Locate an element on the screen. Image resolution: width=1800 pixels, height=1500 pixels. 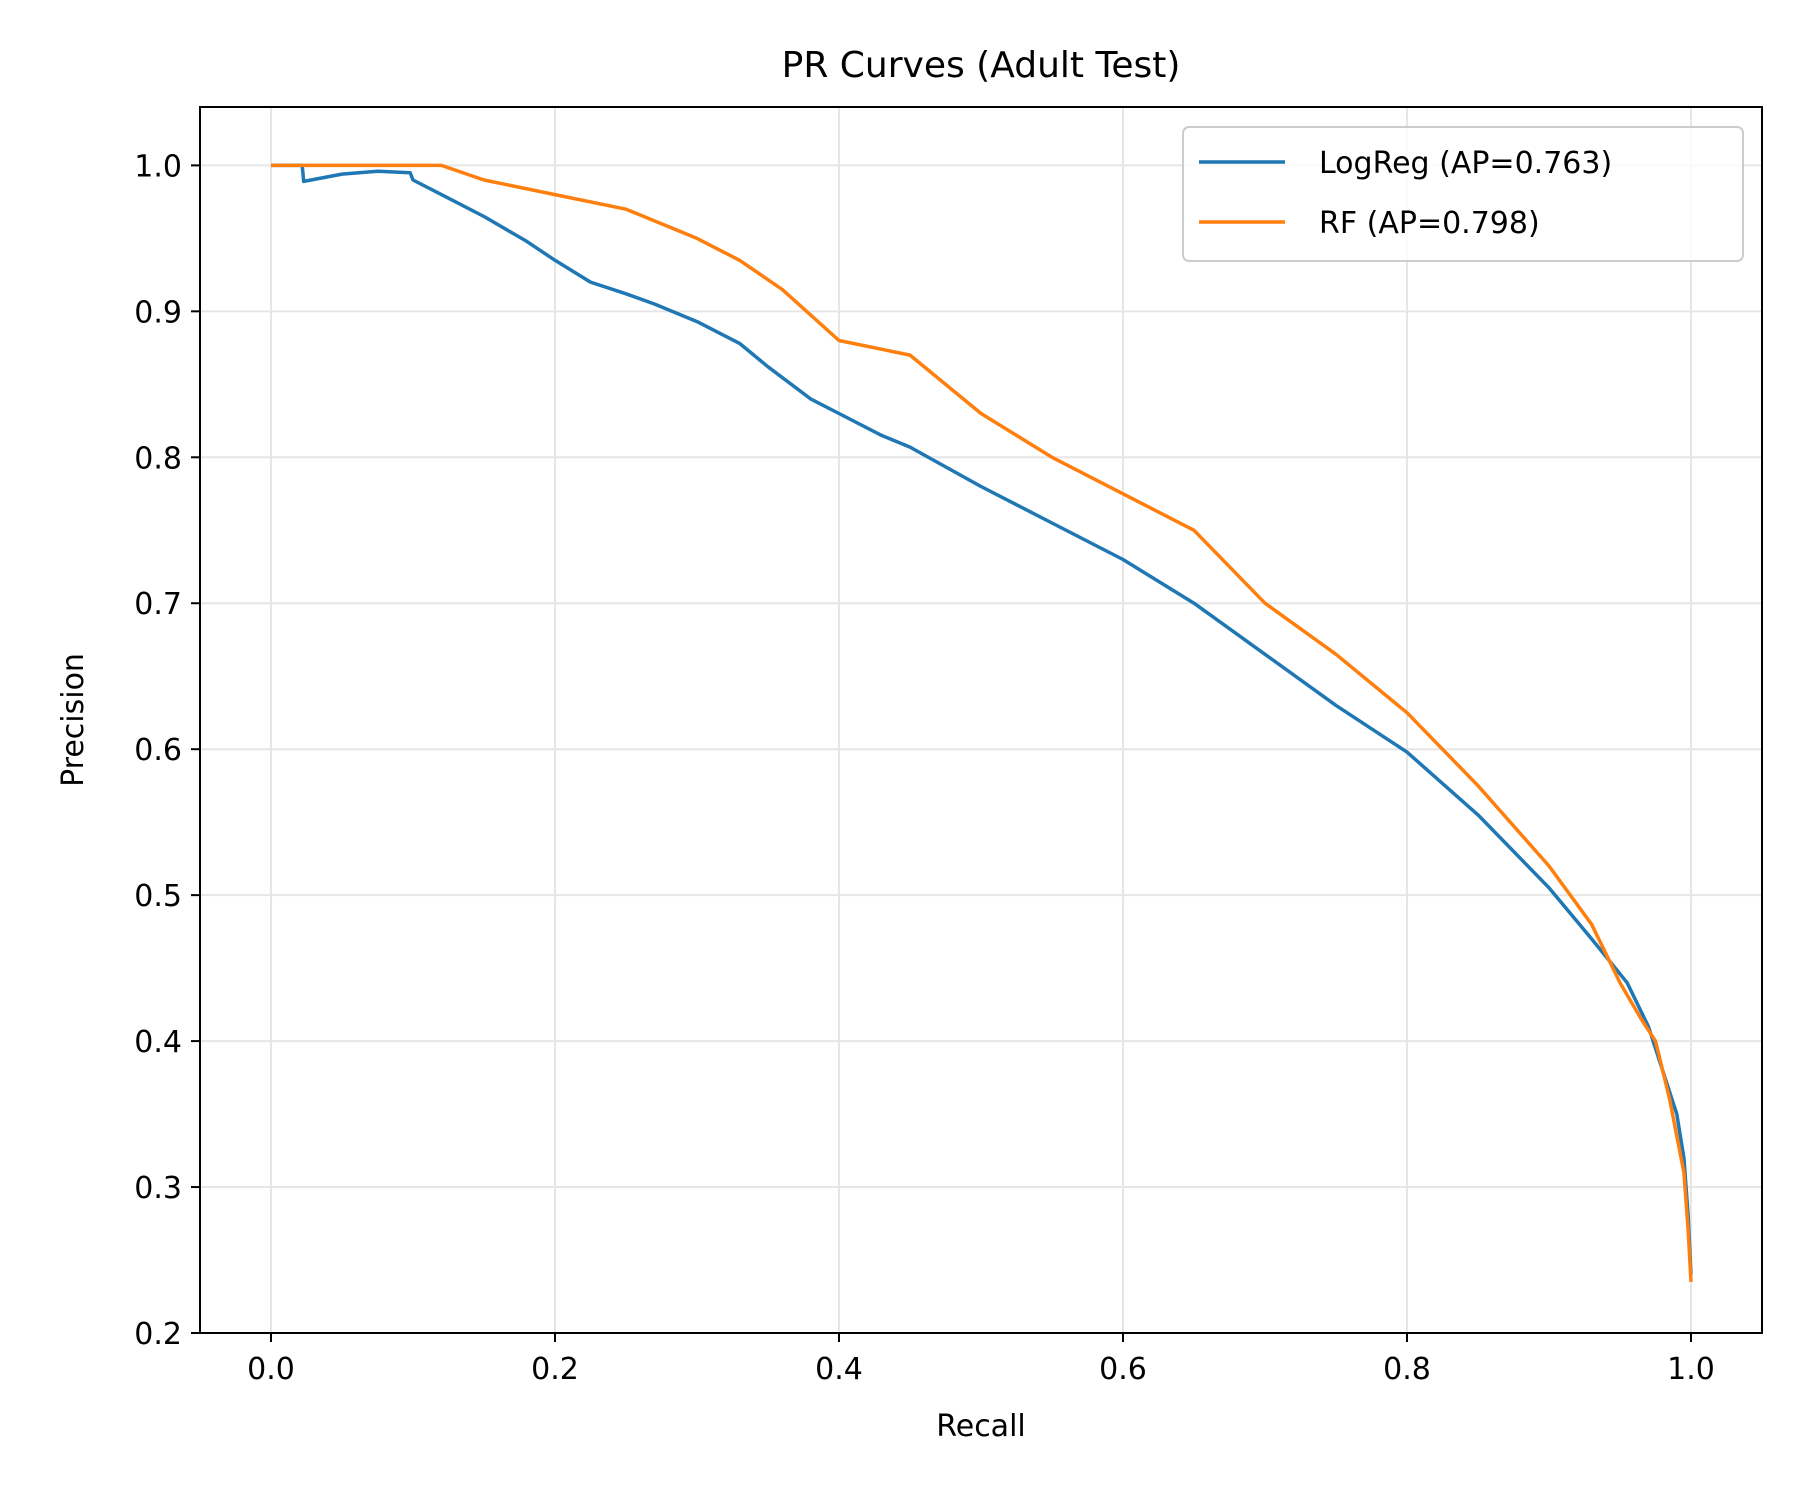
y-tick-label: 0.3 is located at coordinates (158, 1188).